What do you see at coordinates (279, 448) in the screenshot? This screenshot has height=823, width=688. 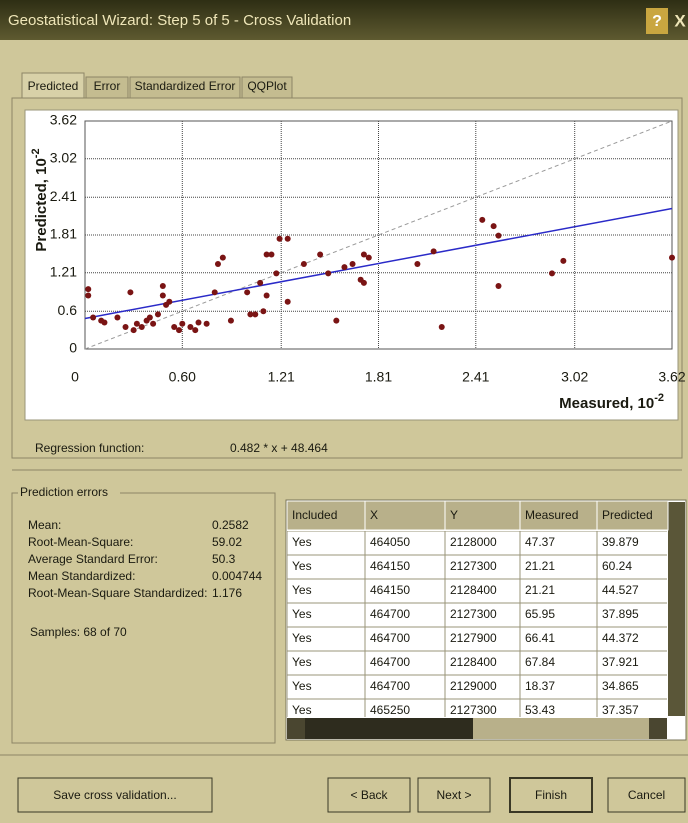 I see `regression-value: 0.482 * x + 48.464` at bounding box center [279, 448].